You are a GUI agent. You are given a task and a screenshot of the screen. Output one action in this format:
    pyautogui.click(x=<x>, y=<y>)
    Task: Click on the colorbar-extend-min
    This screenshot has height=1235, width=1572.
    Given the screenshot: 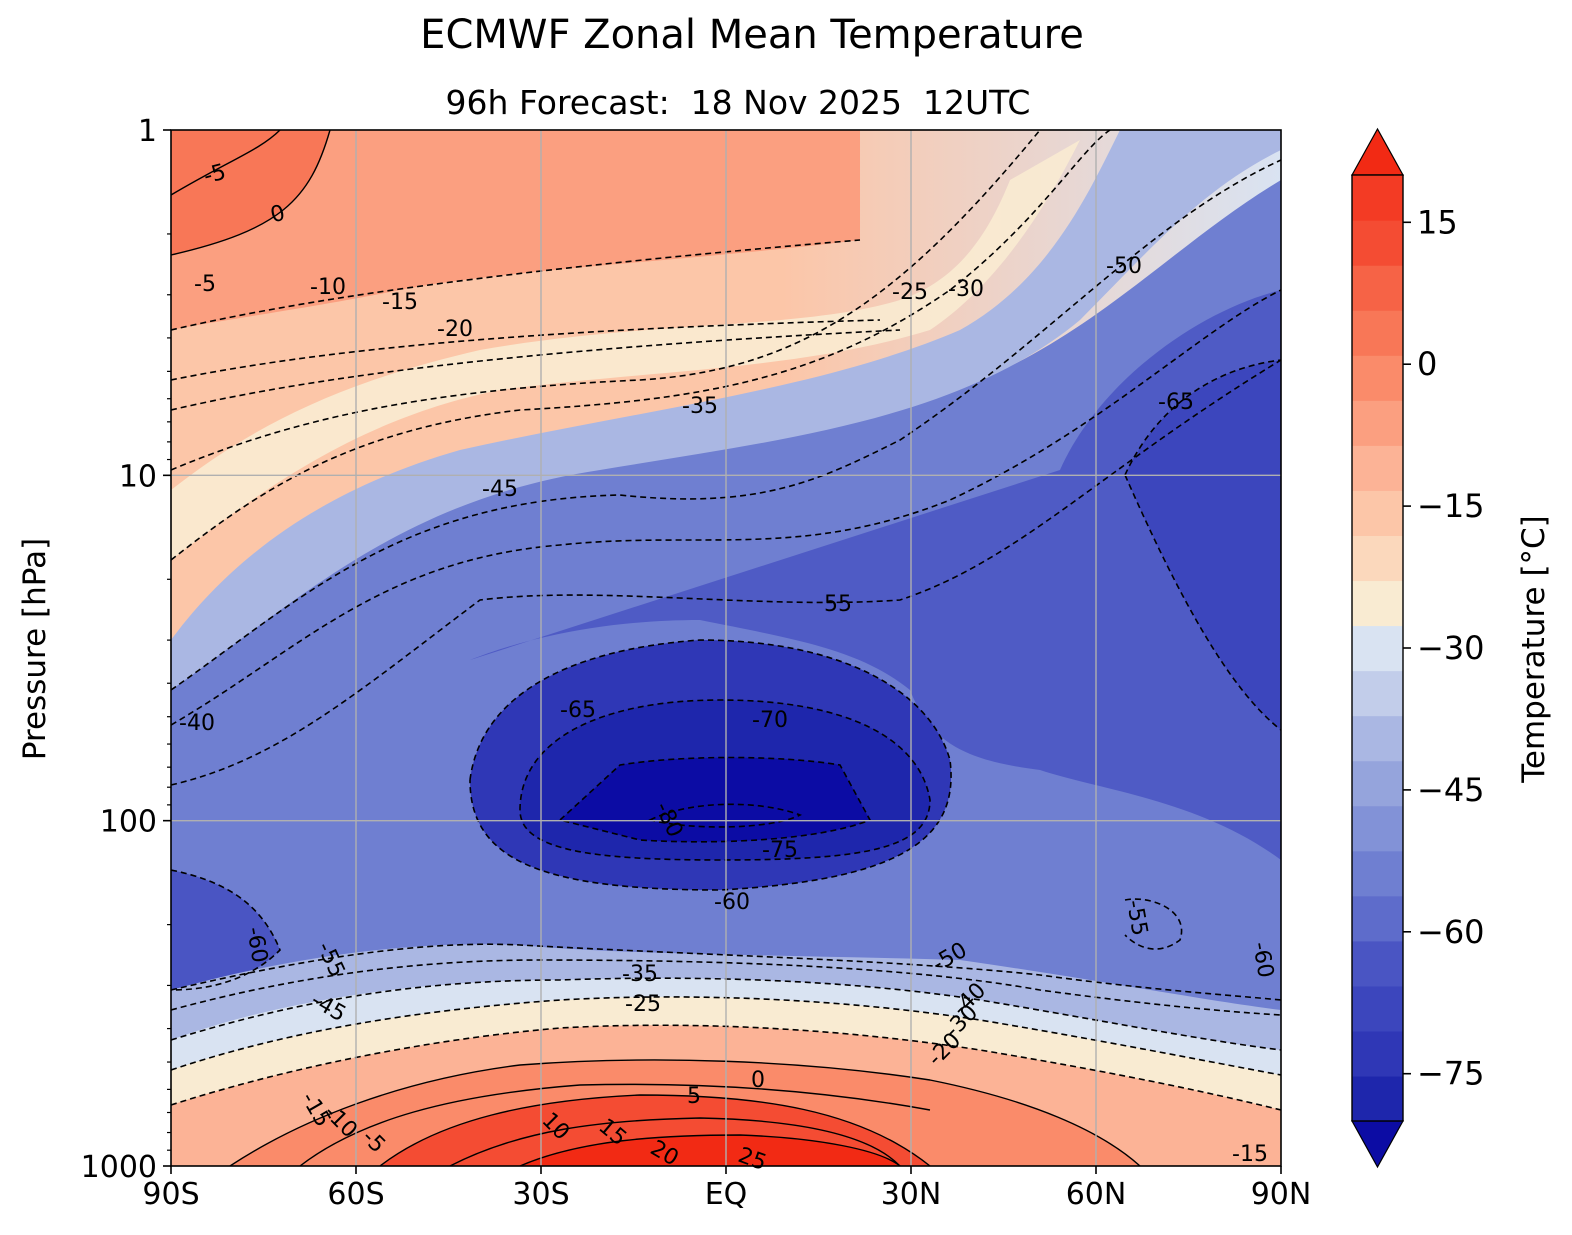 What is the action you would take?
    pyautogui.click(x=1377, y=1144)
    